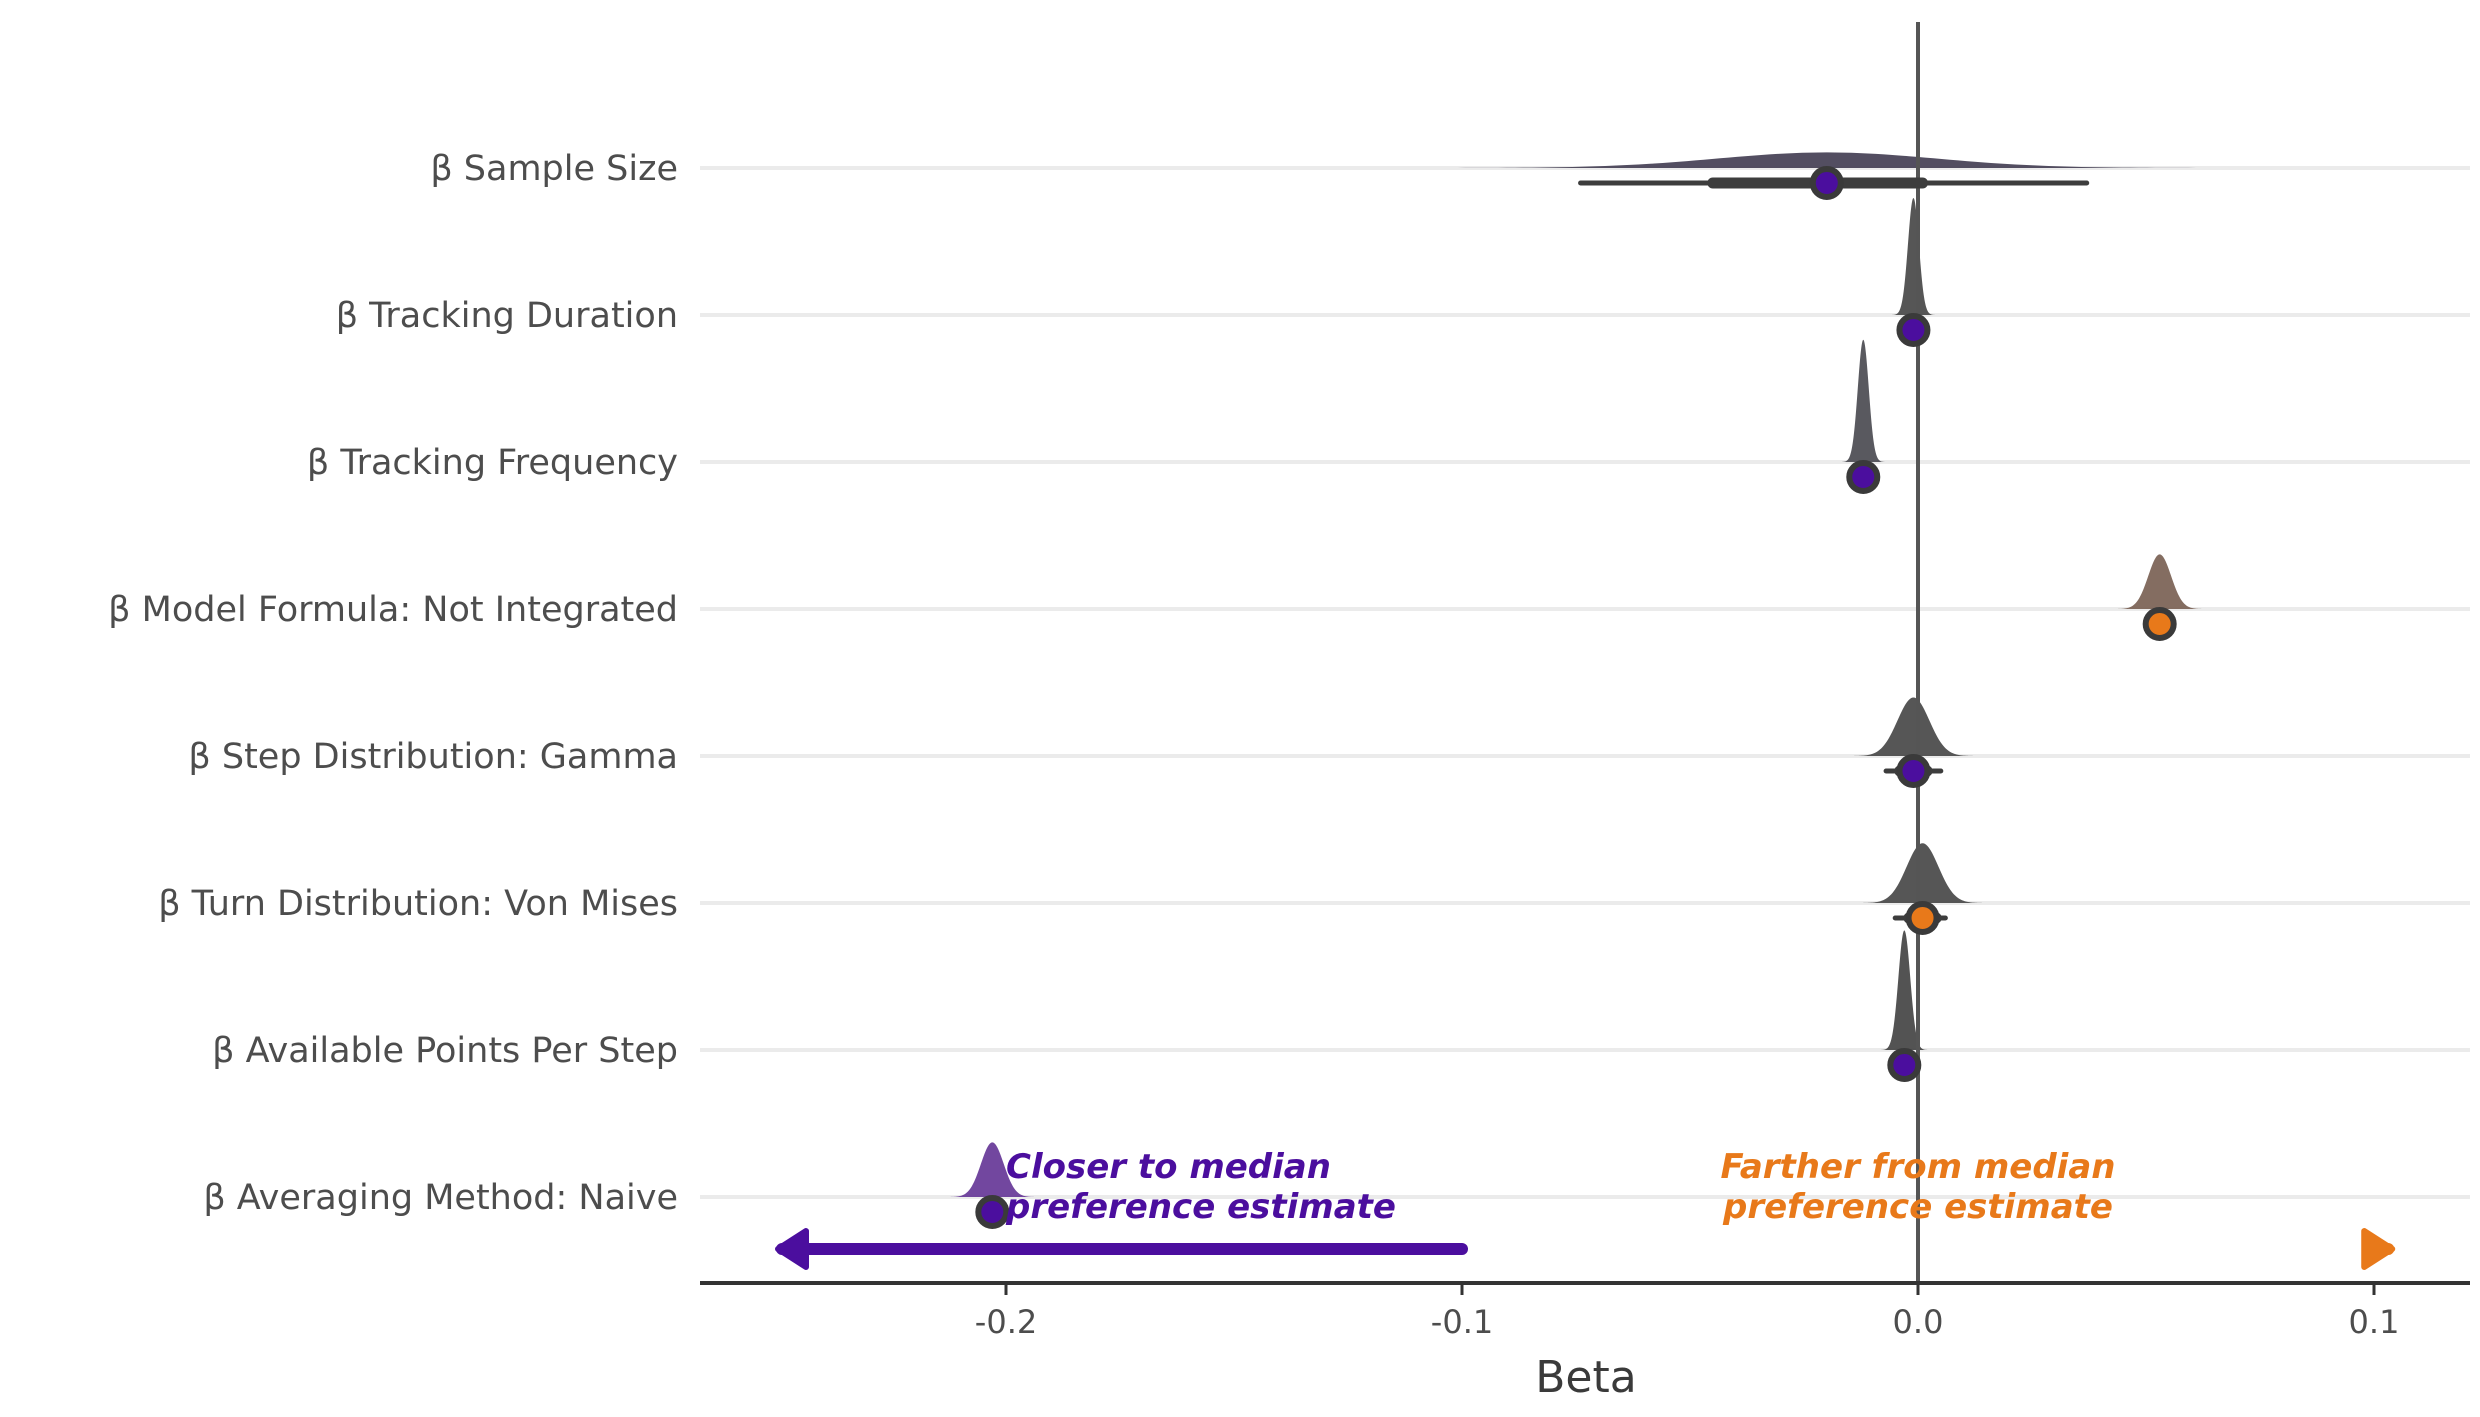 The image size is (2480, 1417). I want to click on y-label: β Sample Size, so click(554, 169).